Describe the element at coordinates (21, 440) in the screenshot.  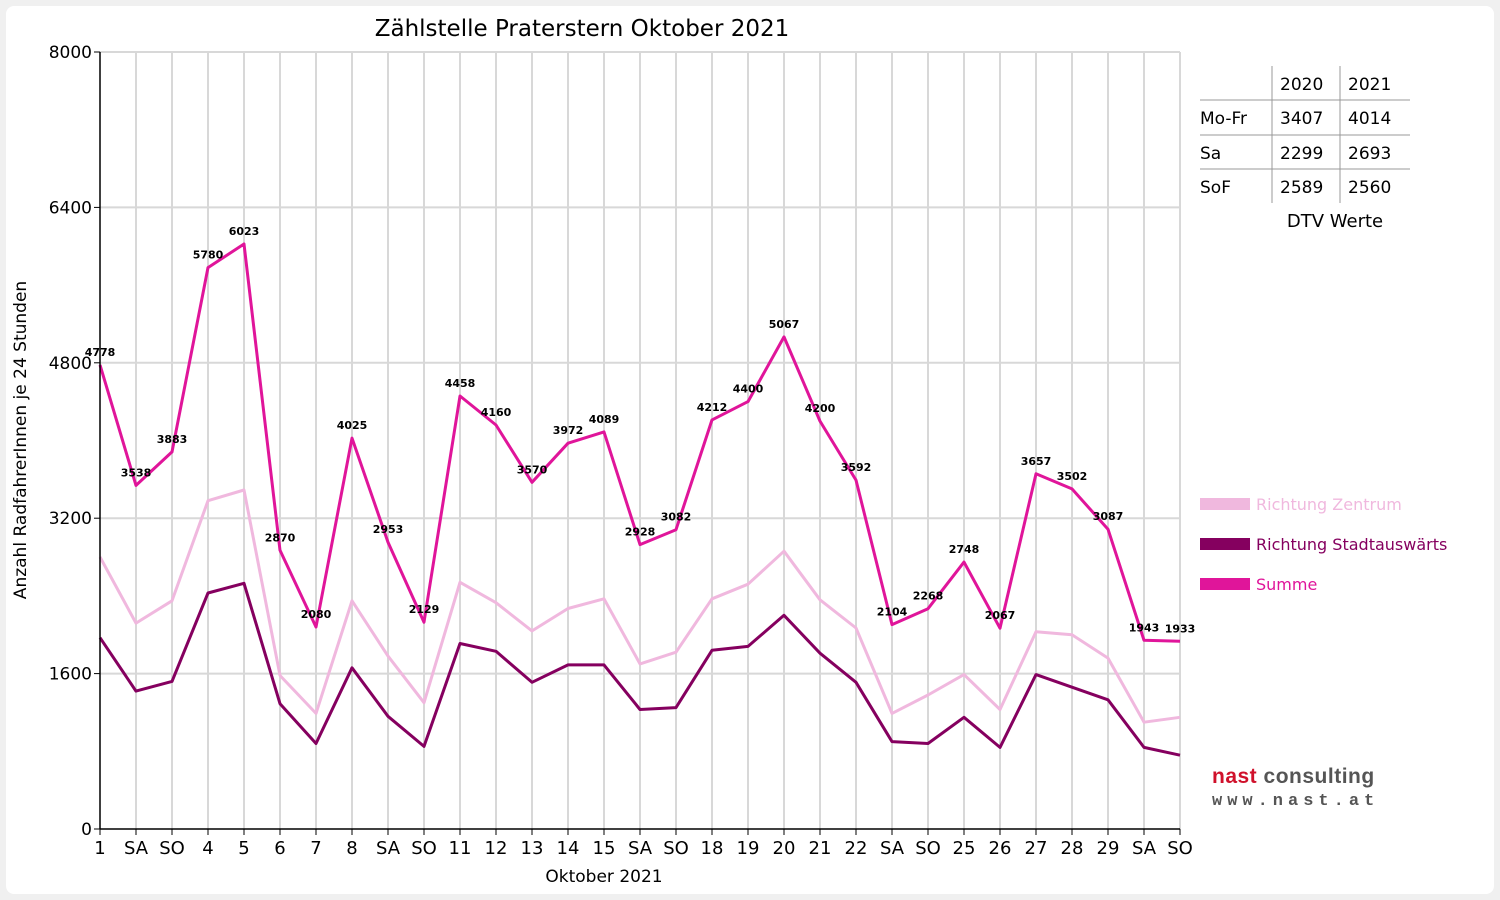
I see `y-axis-label: Anzahl RadfahrerInnen je 24 Stunden` at that location.